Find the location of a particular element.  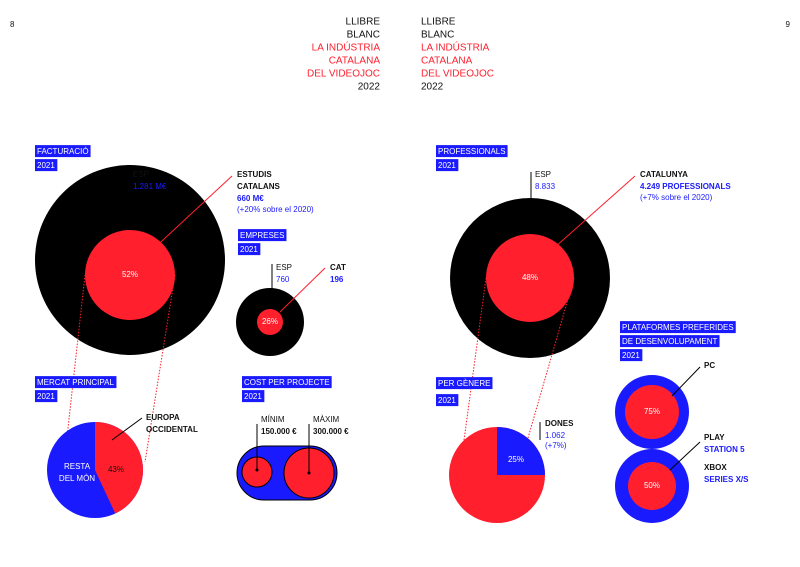

share: 48% is located at coordinates (530, 277).